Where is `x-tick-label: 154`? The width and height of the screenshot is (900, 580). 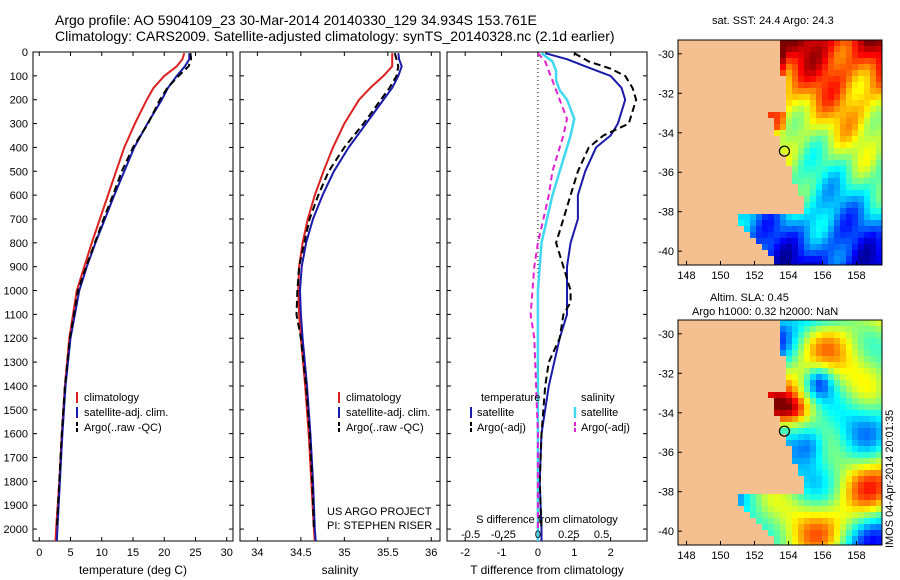 x-tick-label: 154 is located at coordinates (788, 556).